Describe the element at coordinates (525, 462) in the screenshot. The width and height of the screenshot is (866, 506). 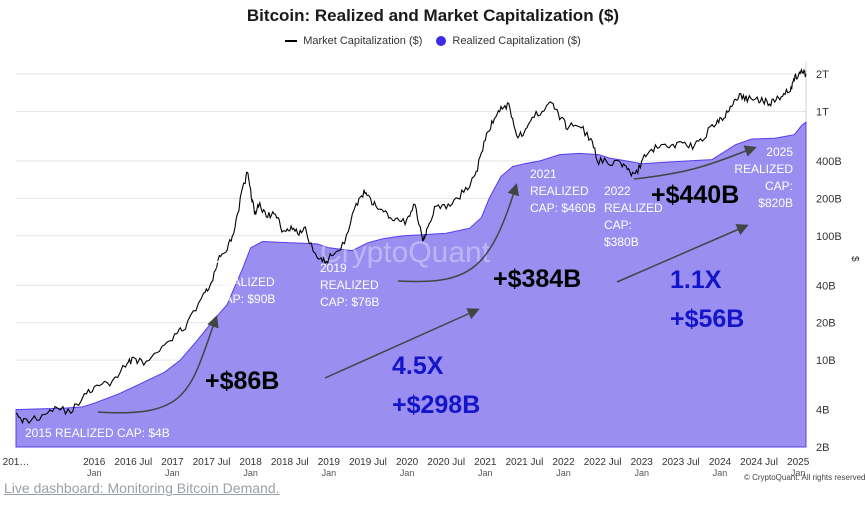
I see `x-tick-label: 2021 Jul` at that location.